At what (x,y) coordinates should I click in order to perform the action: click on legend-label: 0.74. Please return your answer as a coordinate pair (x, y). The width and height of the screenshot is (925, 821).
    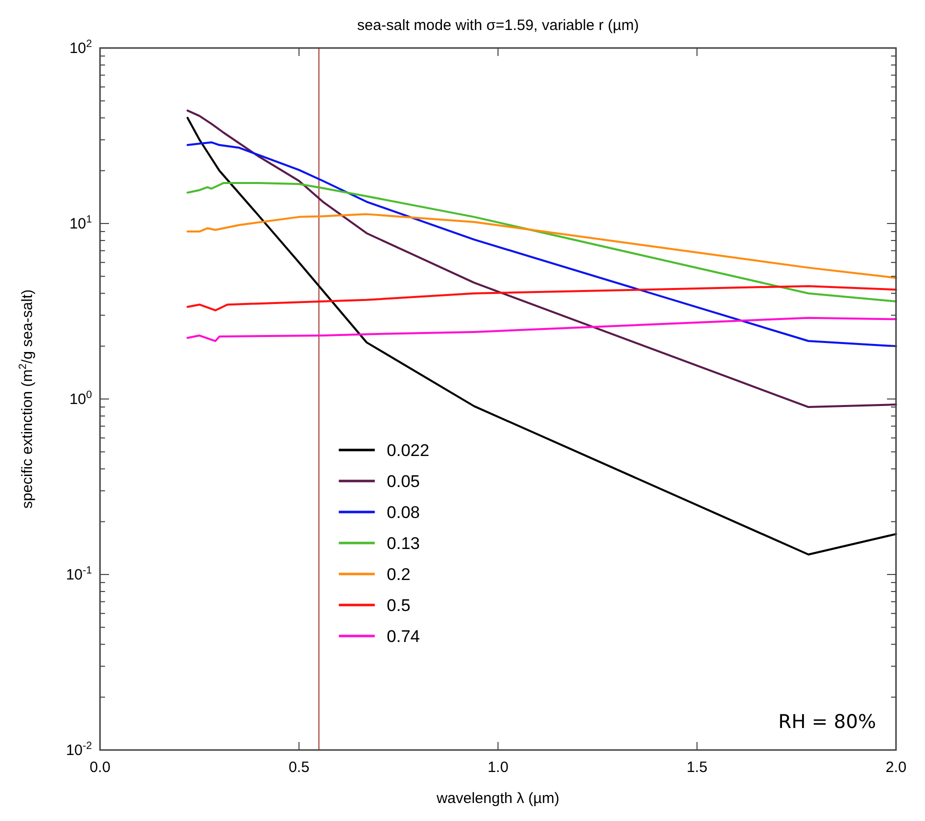
    Looking at the image, I should click on (403, 636).